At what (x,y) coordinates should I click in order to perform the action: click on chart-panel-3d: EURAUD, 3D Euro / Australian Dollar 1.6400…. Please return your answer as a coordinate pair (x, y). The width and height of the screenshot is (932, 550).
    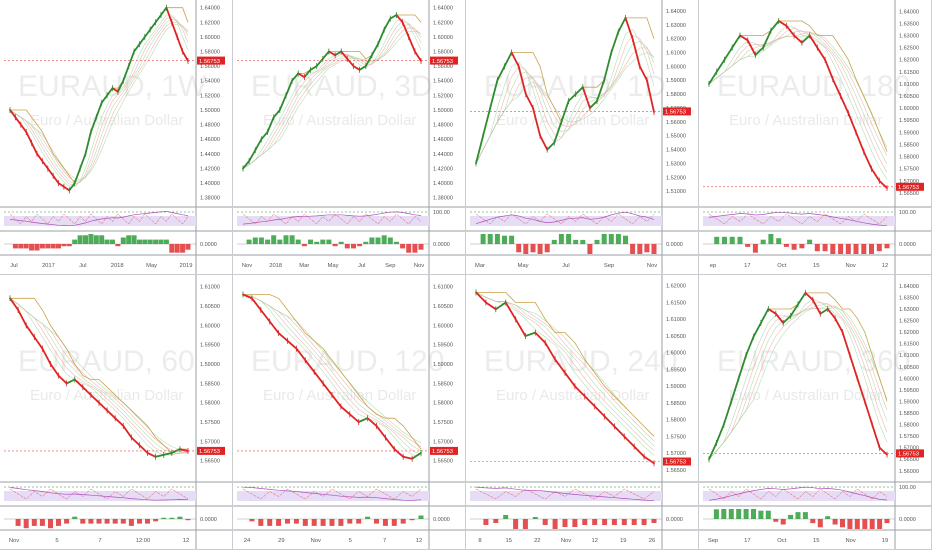
    Looking at the image, I should click on (349, 137).